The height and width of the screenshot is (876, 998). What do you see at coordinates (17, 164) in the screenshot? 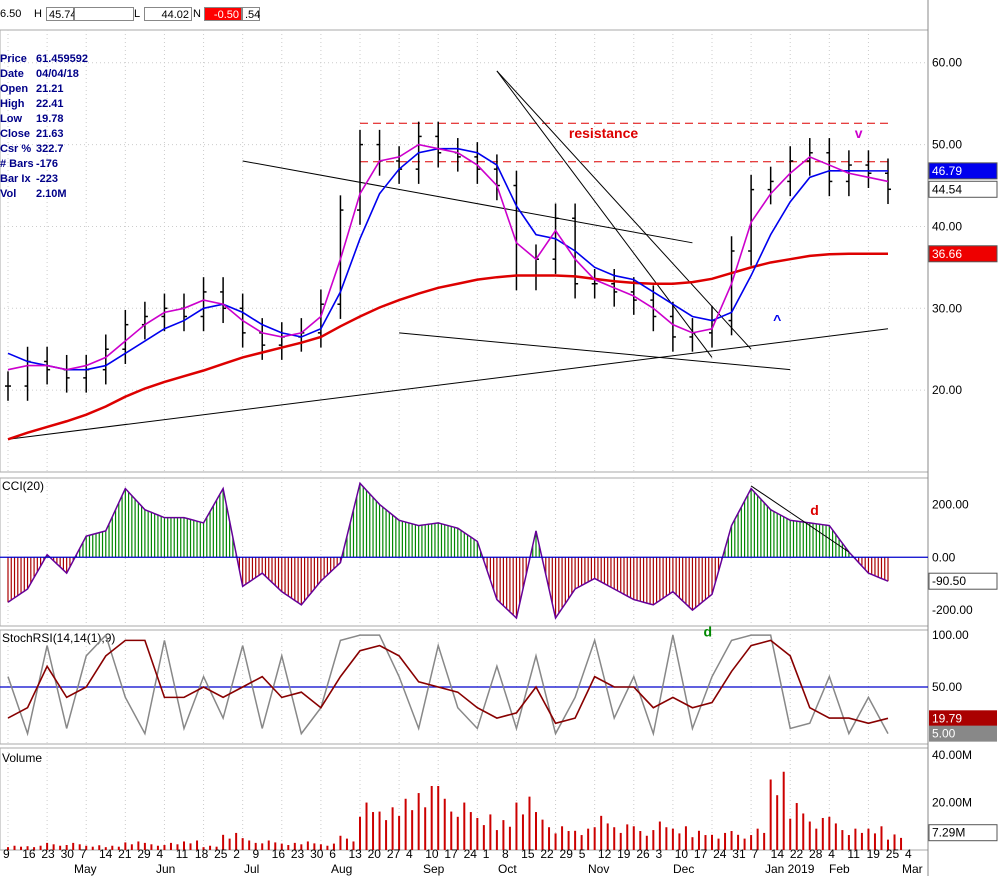
I see `info-label: # Bars` at bounding box center [17, 164].